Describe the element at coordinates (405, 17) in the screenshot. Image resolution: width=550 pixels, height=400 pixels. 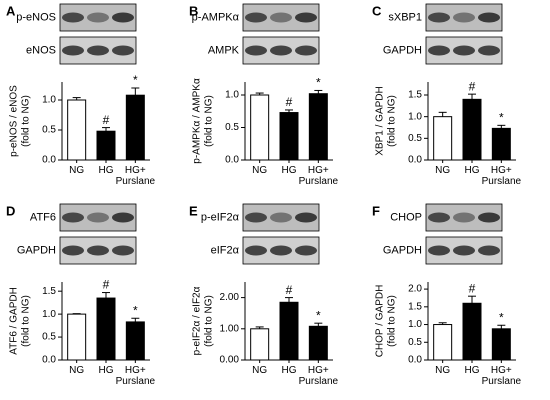
I see `blot-label: sXBP1` at that location.